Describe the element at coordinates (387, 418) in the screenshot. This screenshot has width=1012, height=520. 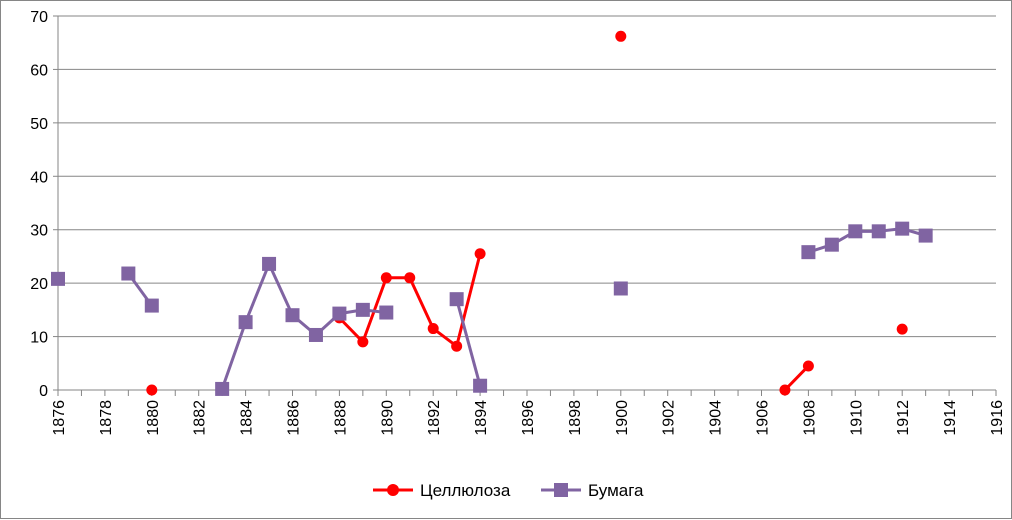
I see `x-tick-label: 1890` at that location.